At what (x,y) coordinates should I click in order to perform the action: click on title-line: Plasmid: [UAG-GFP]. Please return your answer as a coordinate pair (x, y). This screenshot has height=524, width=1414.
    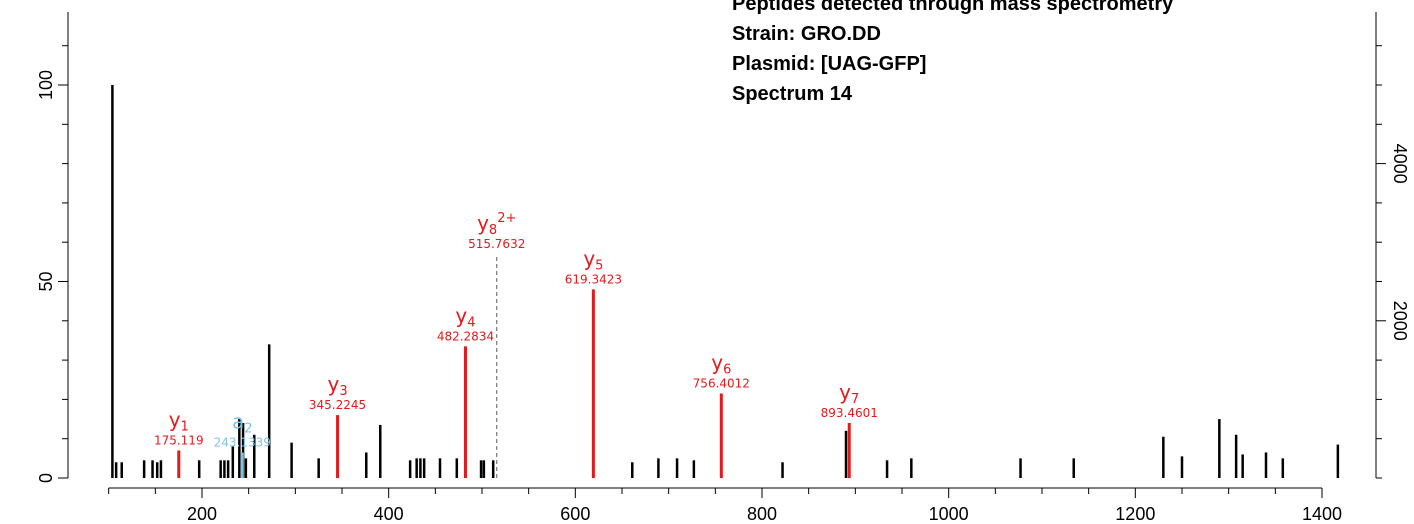
    Looking at the image, I should click on (829, 64).